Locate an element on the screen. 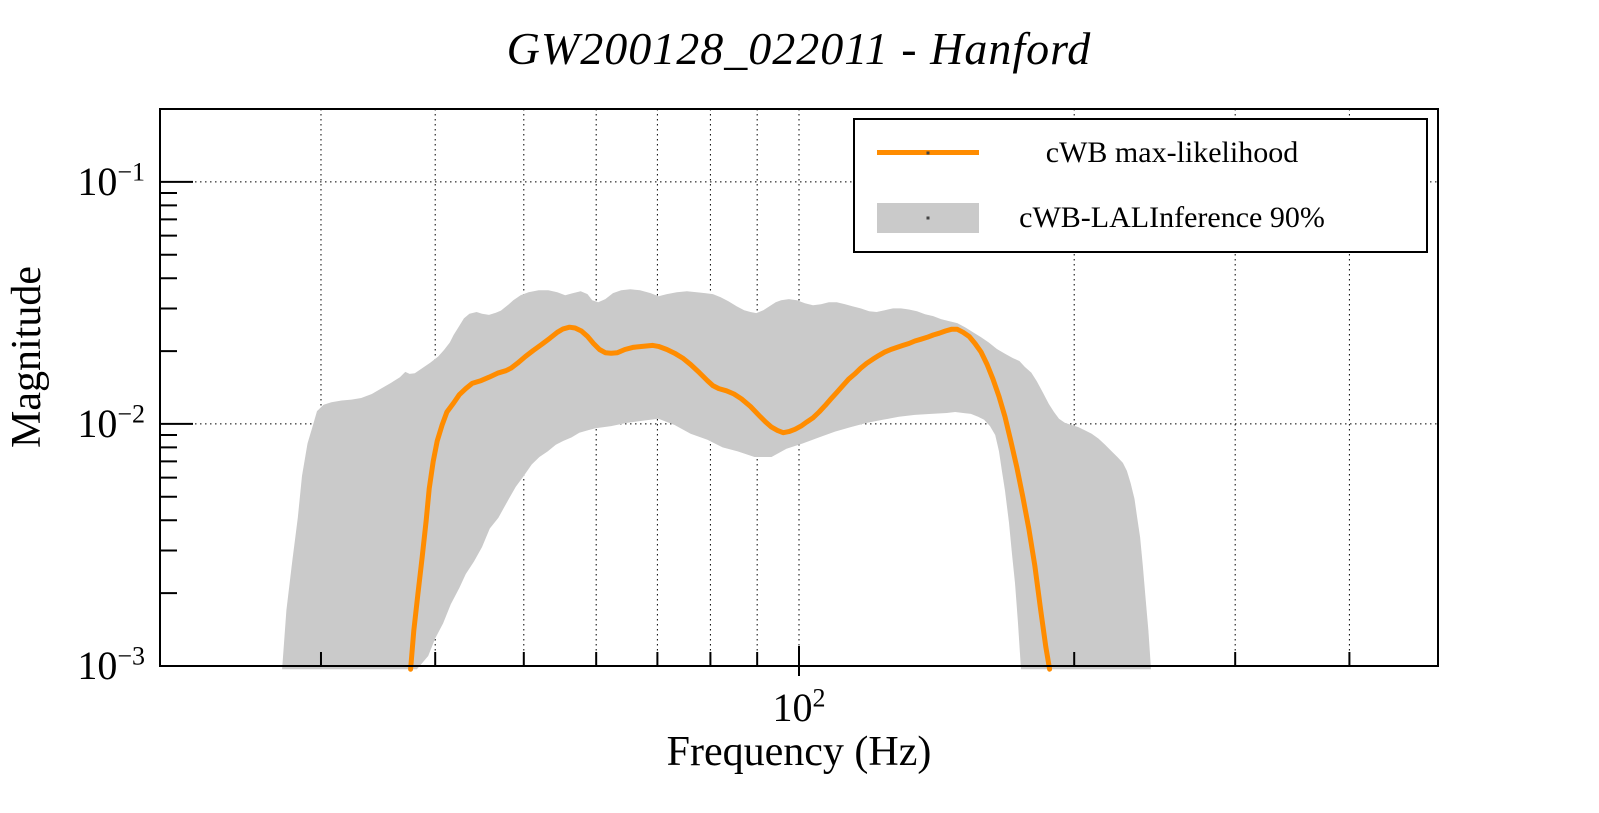 This screenshot has height=813, width=1599. y-tick-label: 10⁻¹ is located at coordinates (111, 180).